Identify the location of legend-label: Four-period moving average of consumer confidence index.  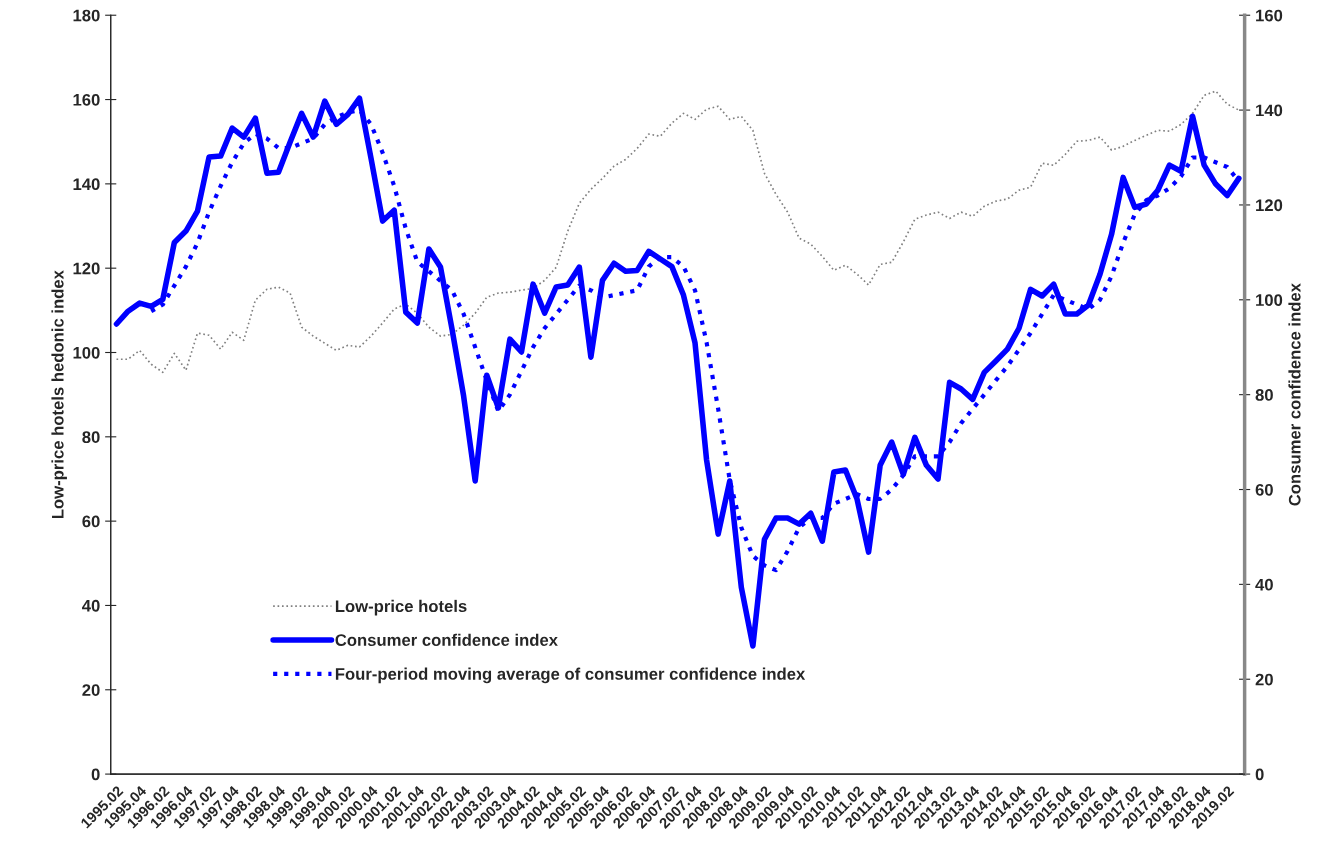
(570, 675).